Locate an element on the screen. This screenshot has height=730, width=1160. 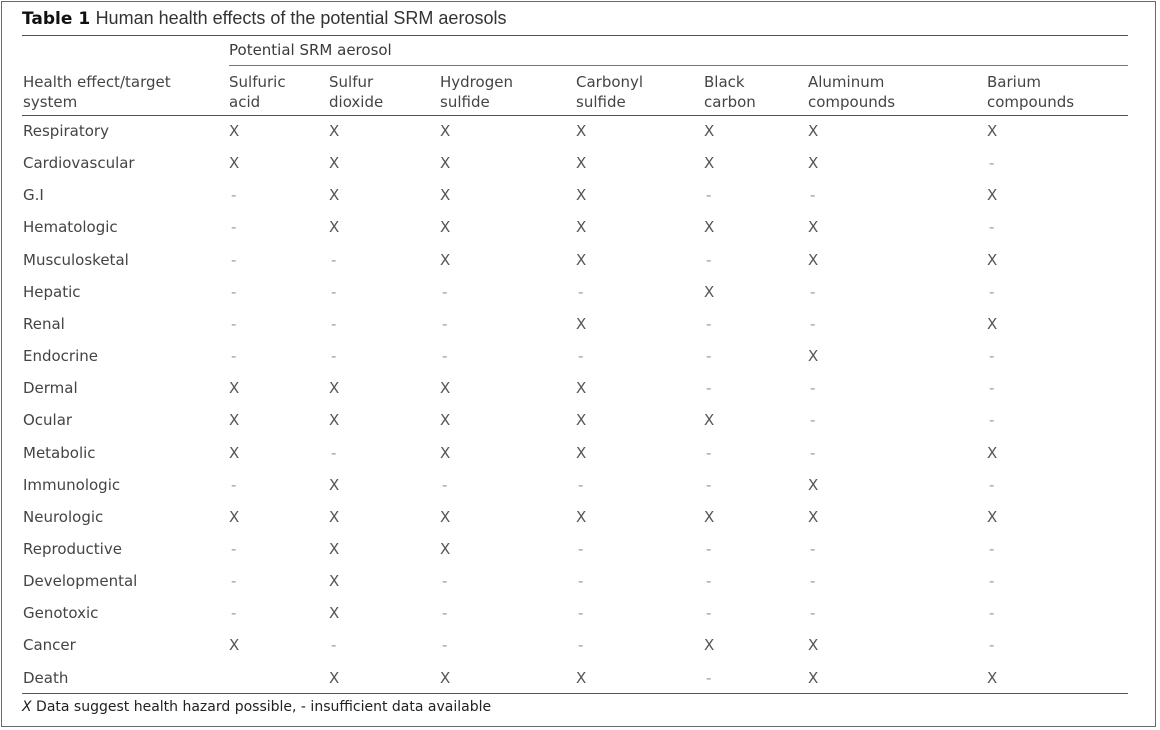
row-label: G.I is located at coordinates (33, 195).